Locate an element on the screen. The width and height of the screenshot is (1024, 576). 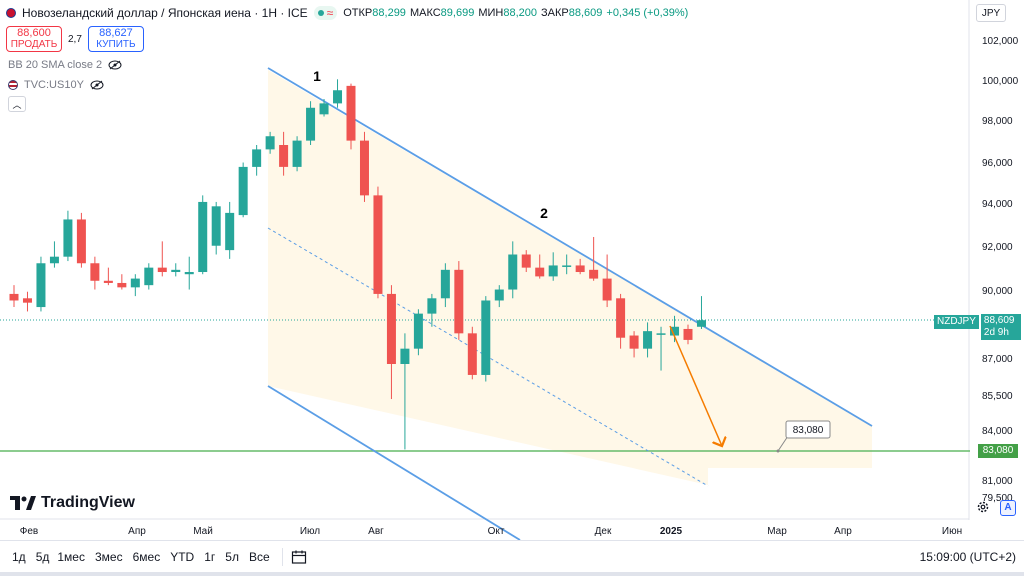
calendar-icon is located at coordinates (299, 557).